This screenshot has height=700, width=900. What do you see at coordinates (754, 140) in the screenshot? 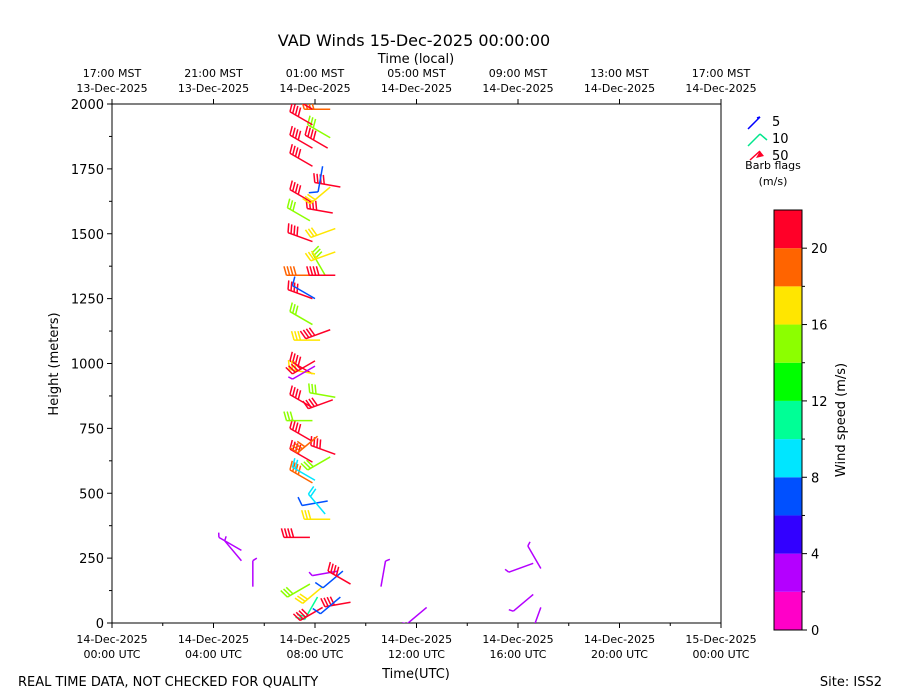
I see `legend-barb-10-icon` at bounding box center [754, 140].